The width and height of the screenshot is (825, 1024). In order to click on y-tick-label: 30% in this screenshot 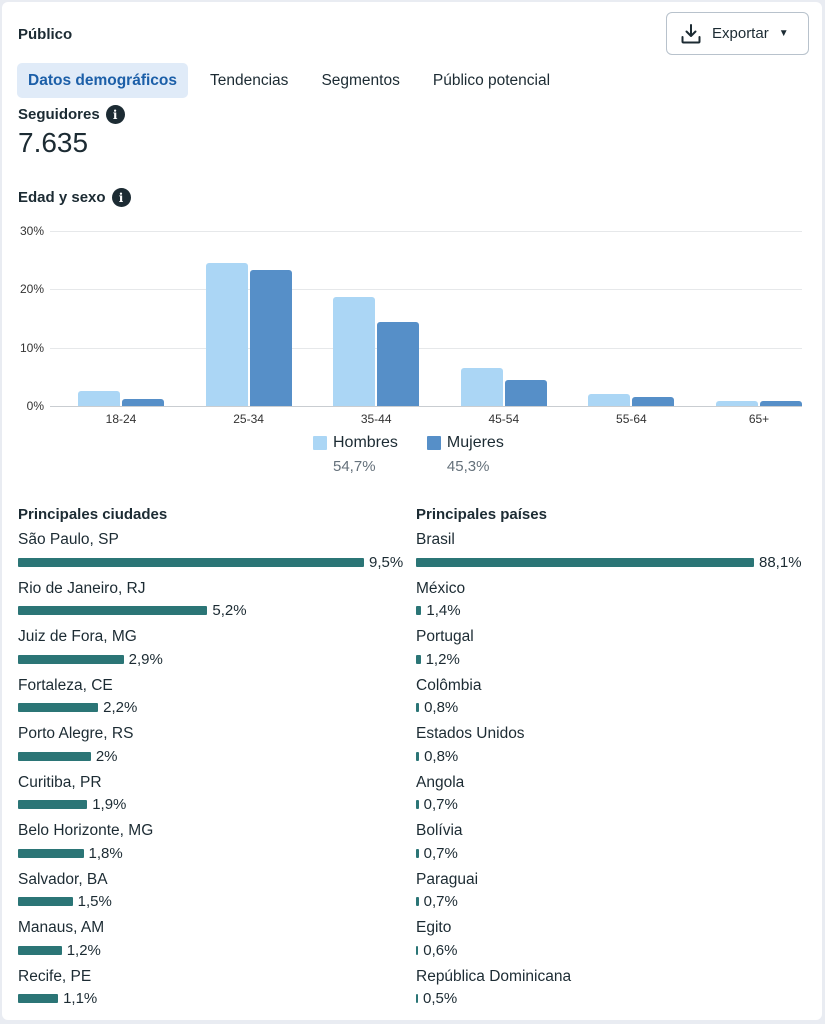, I will do `click(31, 231)`.